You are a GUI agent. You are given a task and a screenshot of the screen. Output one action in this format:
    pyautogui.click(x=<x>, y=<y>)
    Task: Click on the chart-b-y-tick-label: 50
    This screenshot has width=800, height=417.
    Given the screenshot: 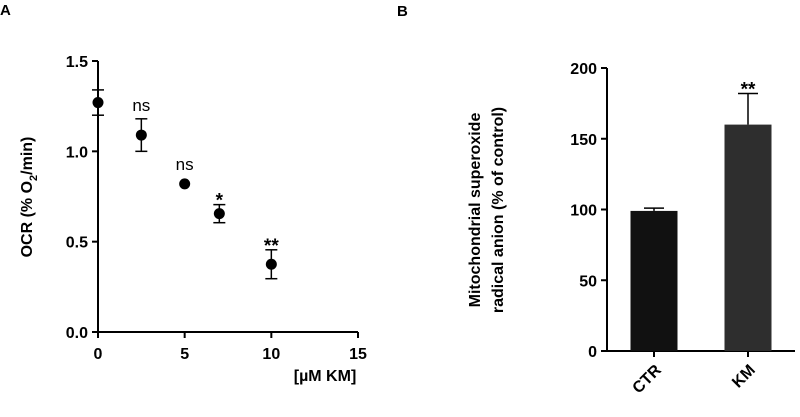 What is the action you would take?
    pyautogui.click(x=588, y=281)
    